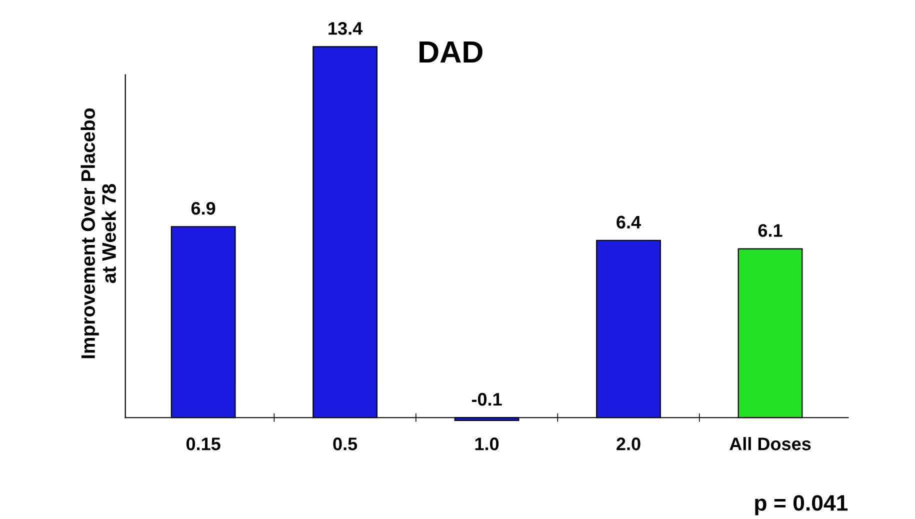 The height and width of the screenshot is (519, 915). I want to click on x-tick-label: 2.0, so click(628, 444).